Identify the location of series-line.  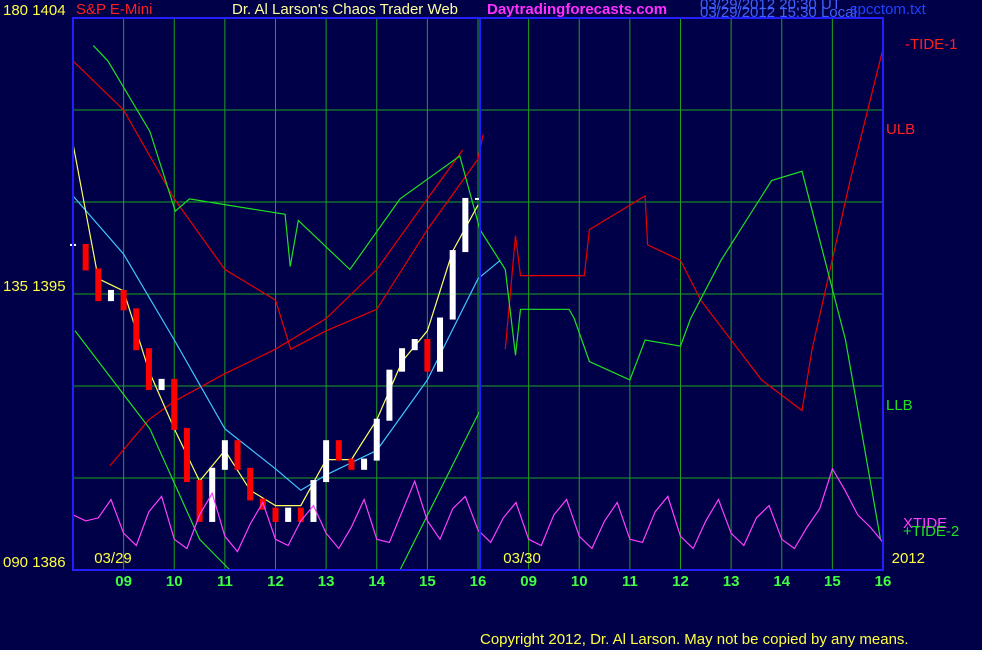
(478, 510).